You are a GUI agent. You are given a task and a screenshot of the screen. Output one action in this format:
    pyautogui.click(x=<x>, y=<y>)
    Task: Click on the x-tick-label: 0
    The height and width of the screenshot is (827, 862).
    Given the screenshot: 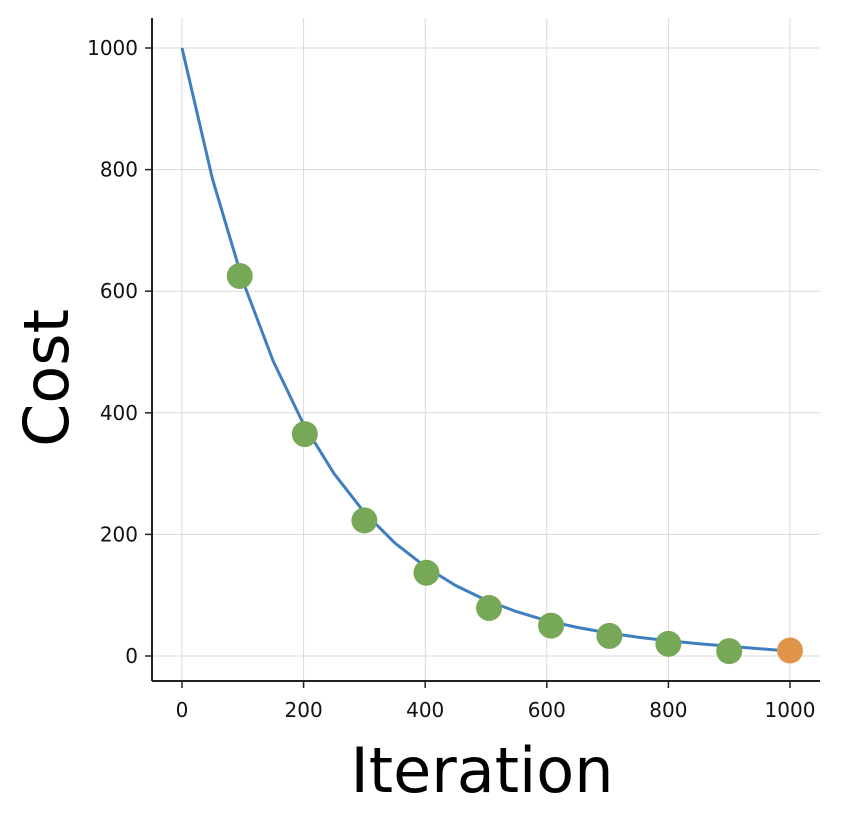 What is the action you would take?
    pyautogui.click(x=182, y=710)
    